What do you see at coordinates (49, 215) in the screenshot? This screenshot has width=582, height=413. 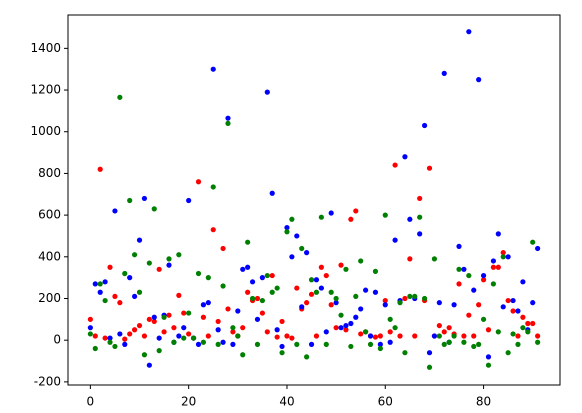 I see `y-tick-label: 600` at bounding box center [49, 215].